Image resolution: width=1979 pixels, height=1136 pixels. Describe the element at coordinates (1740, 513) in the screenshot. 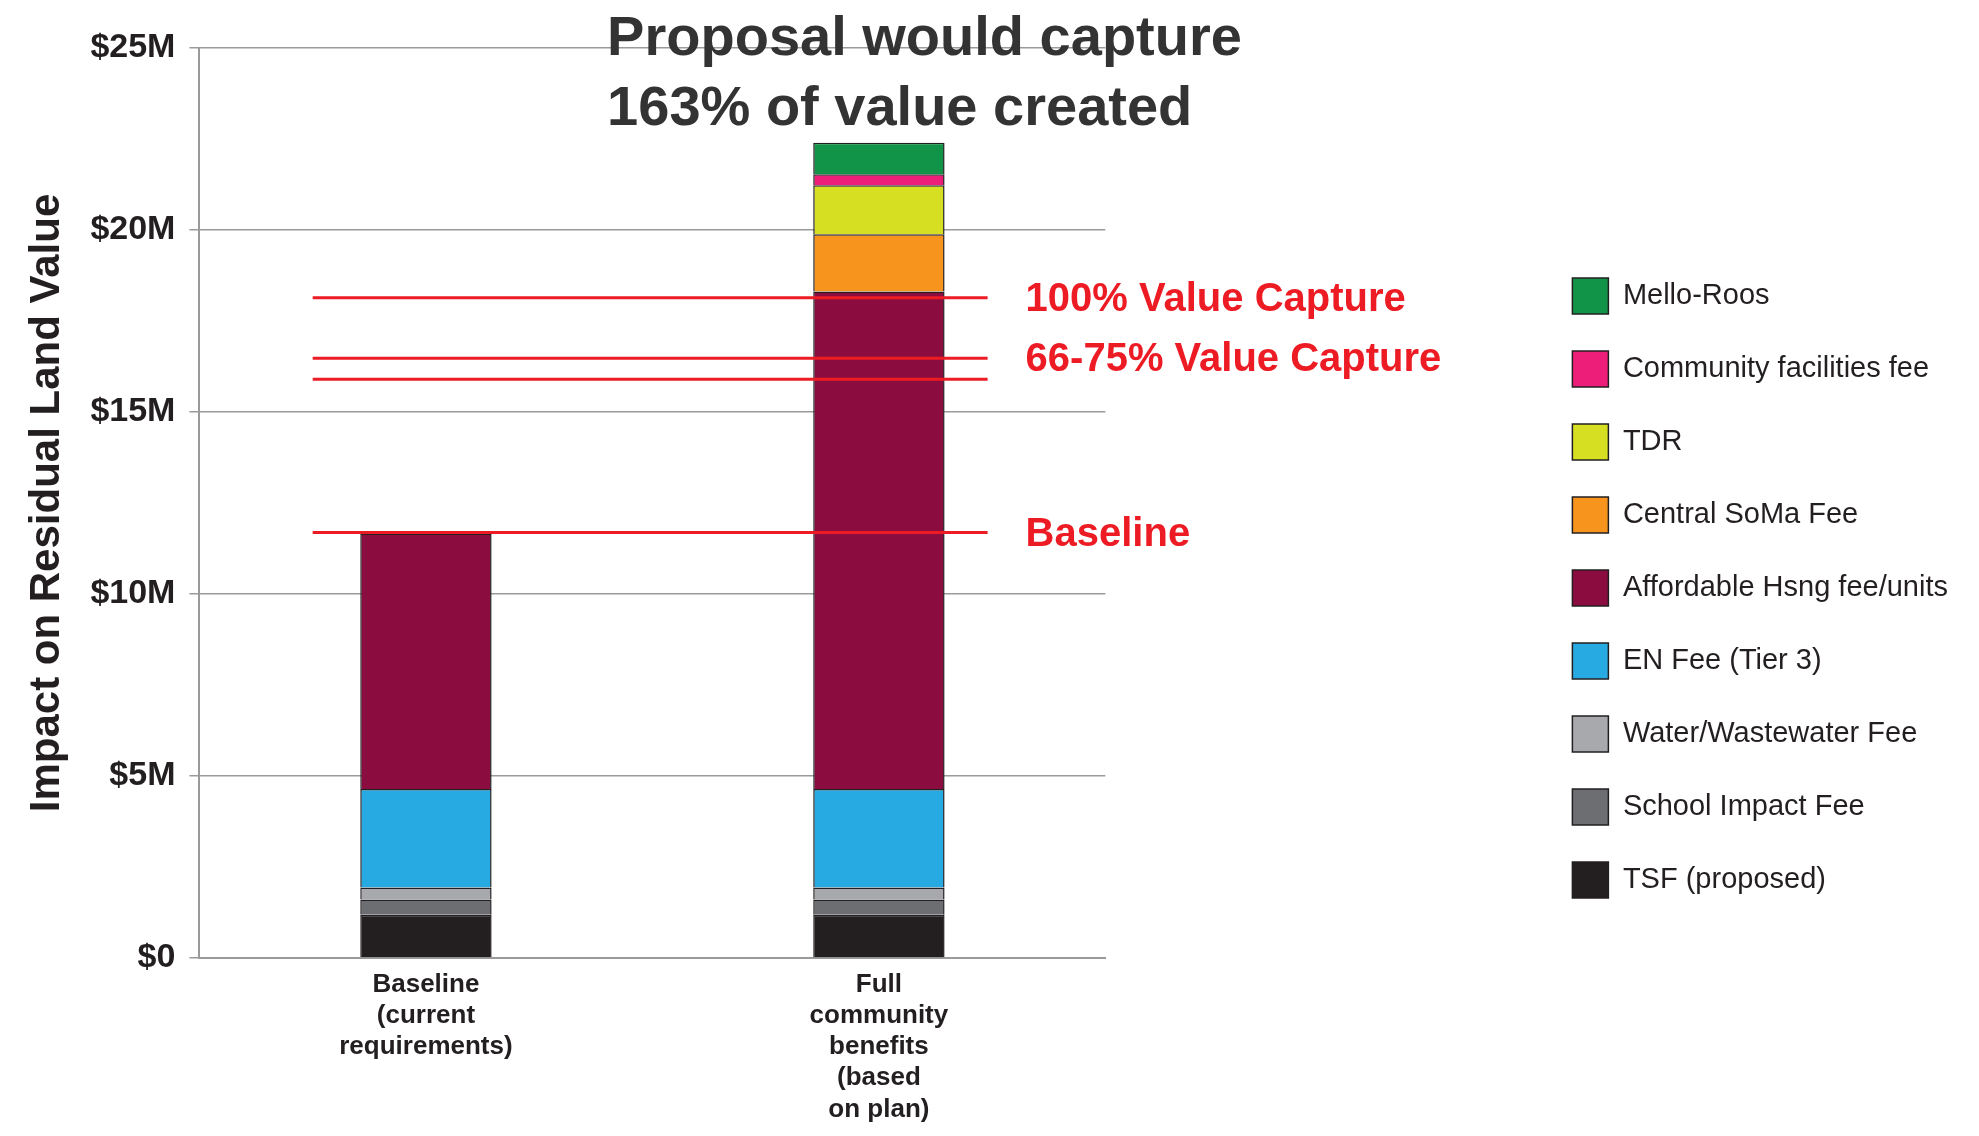

I see `legend-label: Central SoMa Fee` at that location.